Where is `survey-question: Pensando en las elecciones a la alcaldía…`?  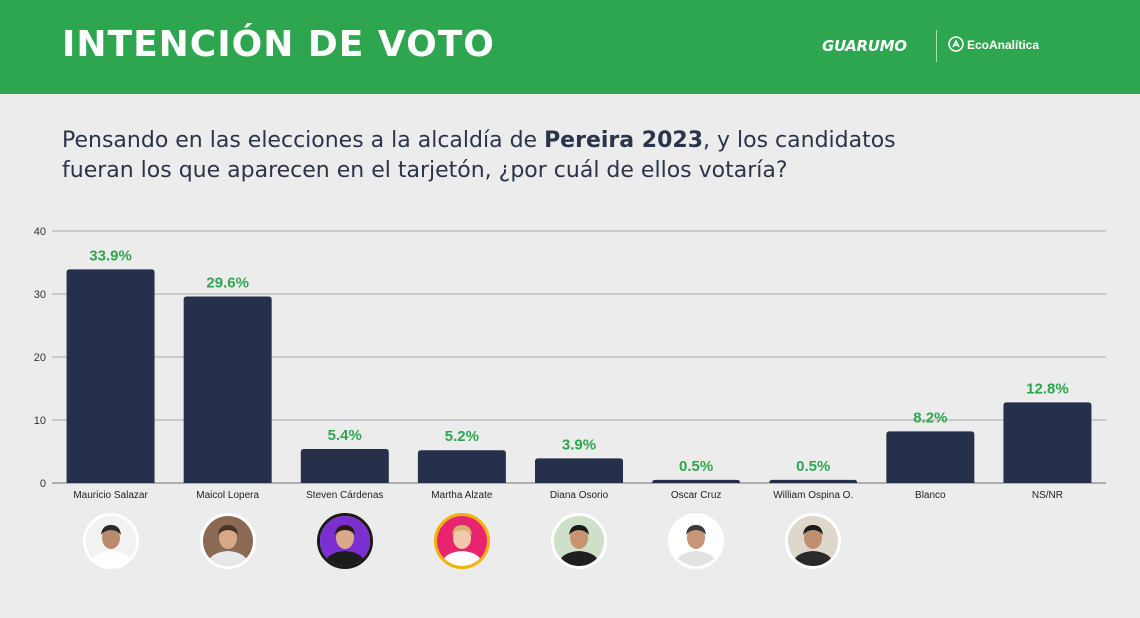
survey-question: Pensando en las elecciones a la alcaldía… is located at coordinates (512, 156).